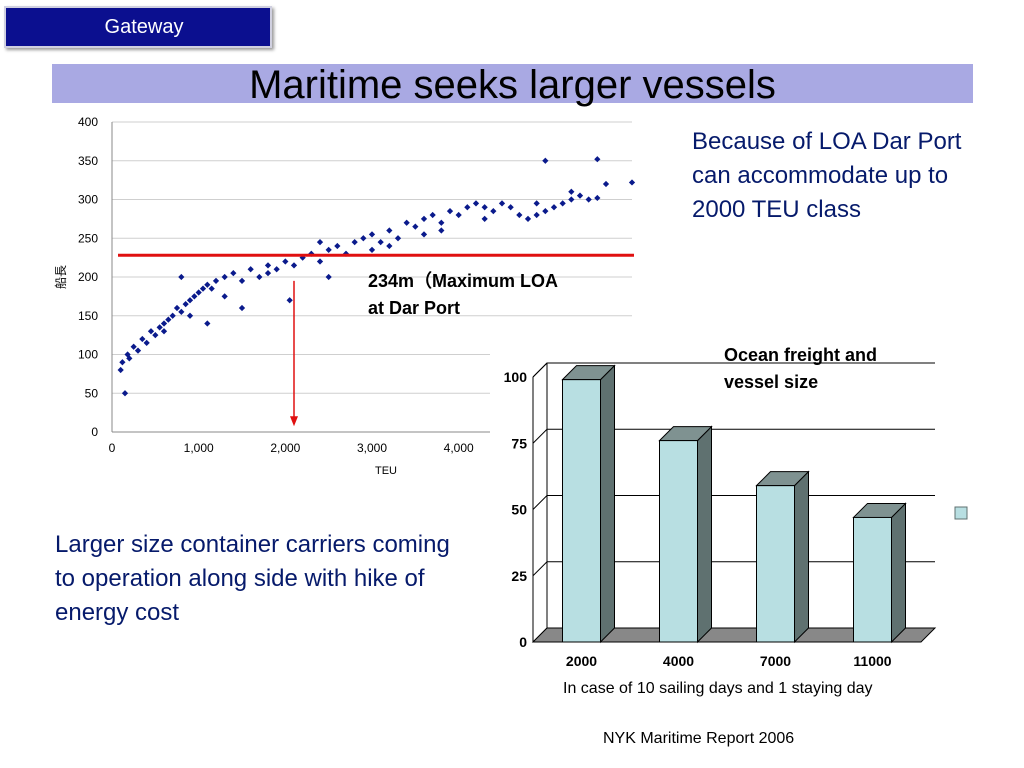  What do you see at coordinates (199, 448) in the screenshot?
I see `scatter-x-tick-label: 1,000` at bounding box center [199, 448].